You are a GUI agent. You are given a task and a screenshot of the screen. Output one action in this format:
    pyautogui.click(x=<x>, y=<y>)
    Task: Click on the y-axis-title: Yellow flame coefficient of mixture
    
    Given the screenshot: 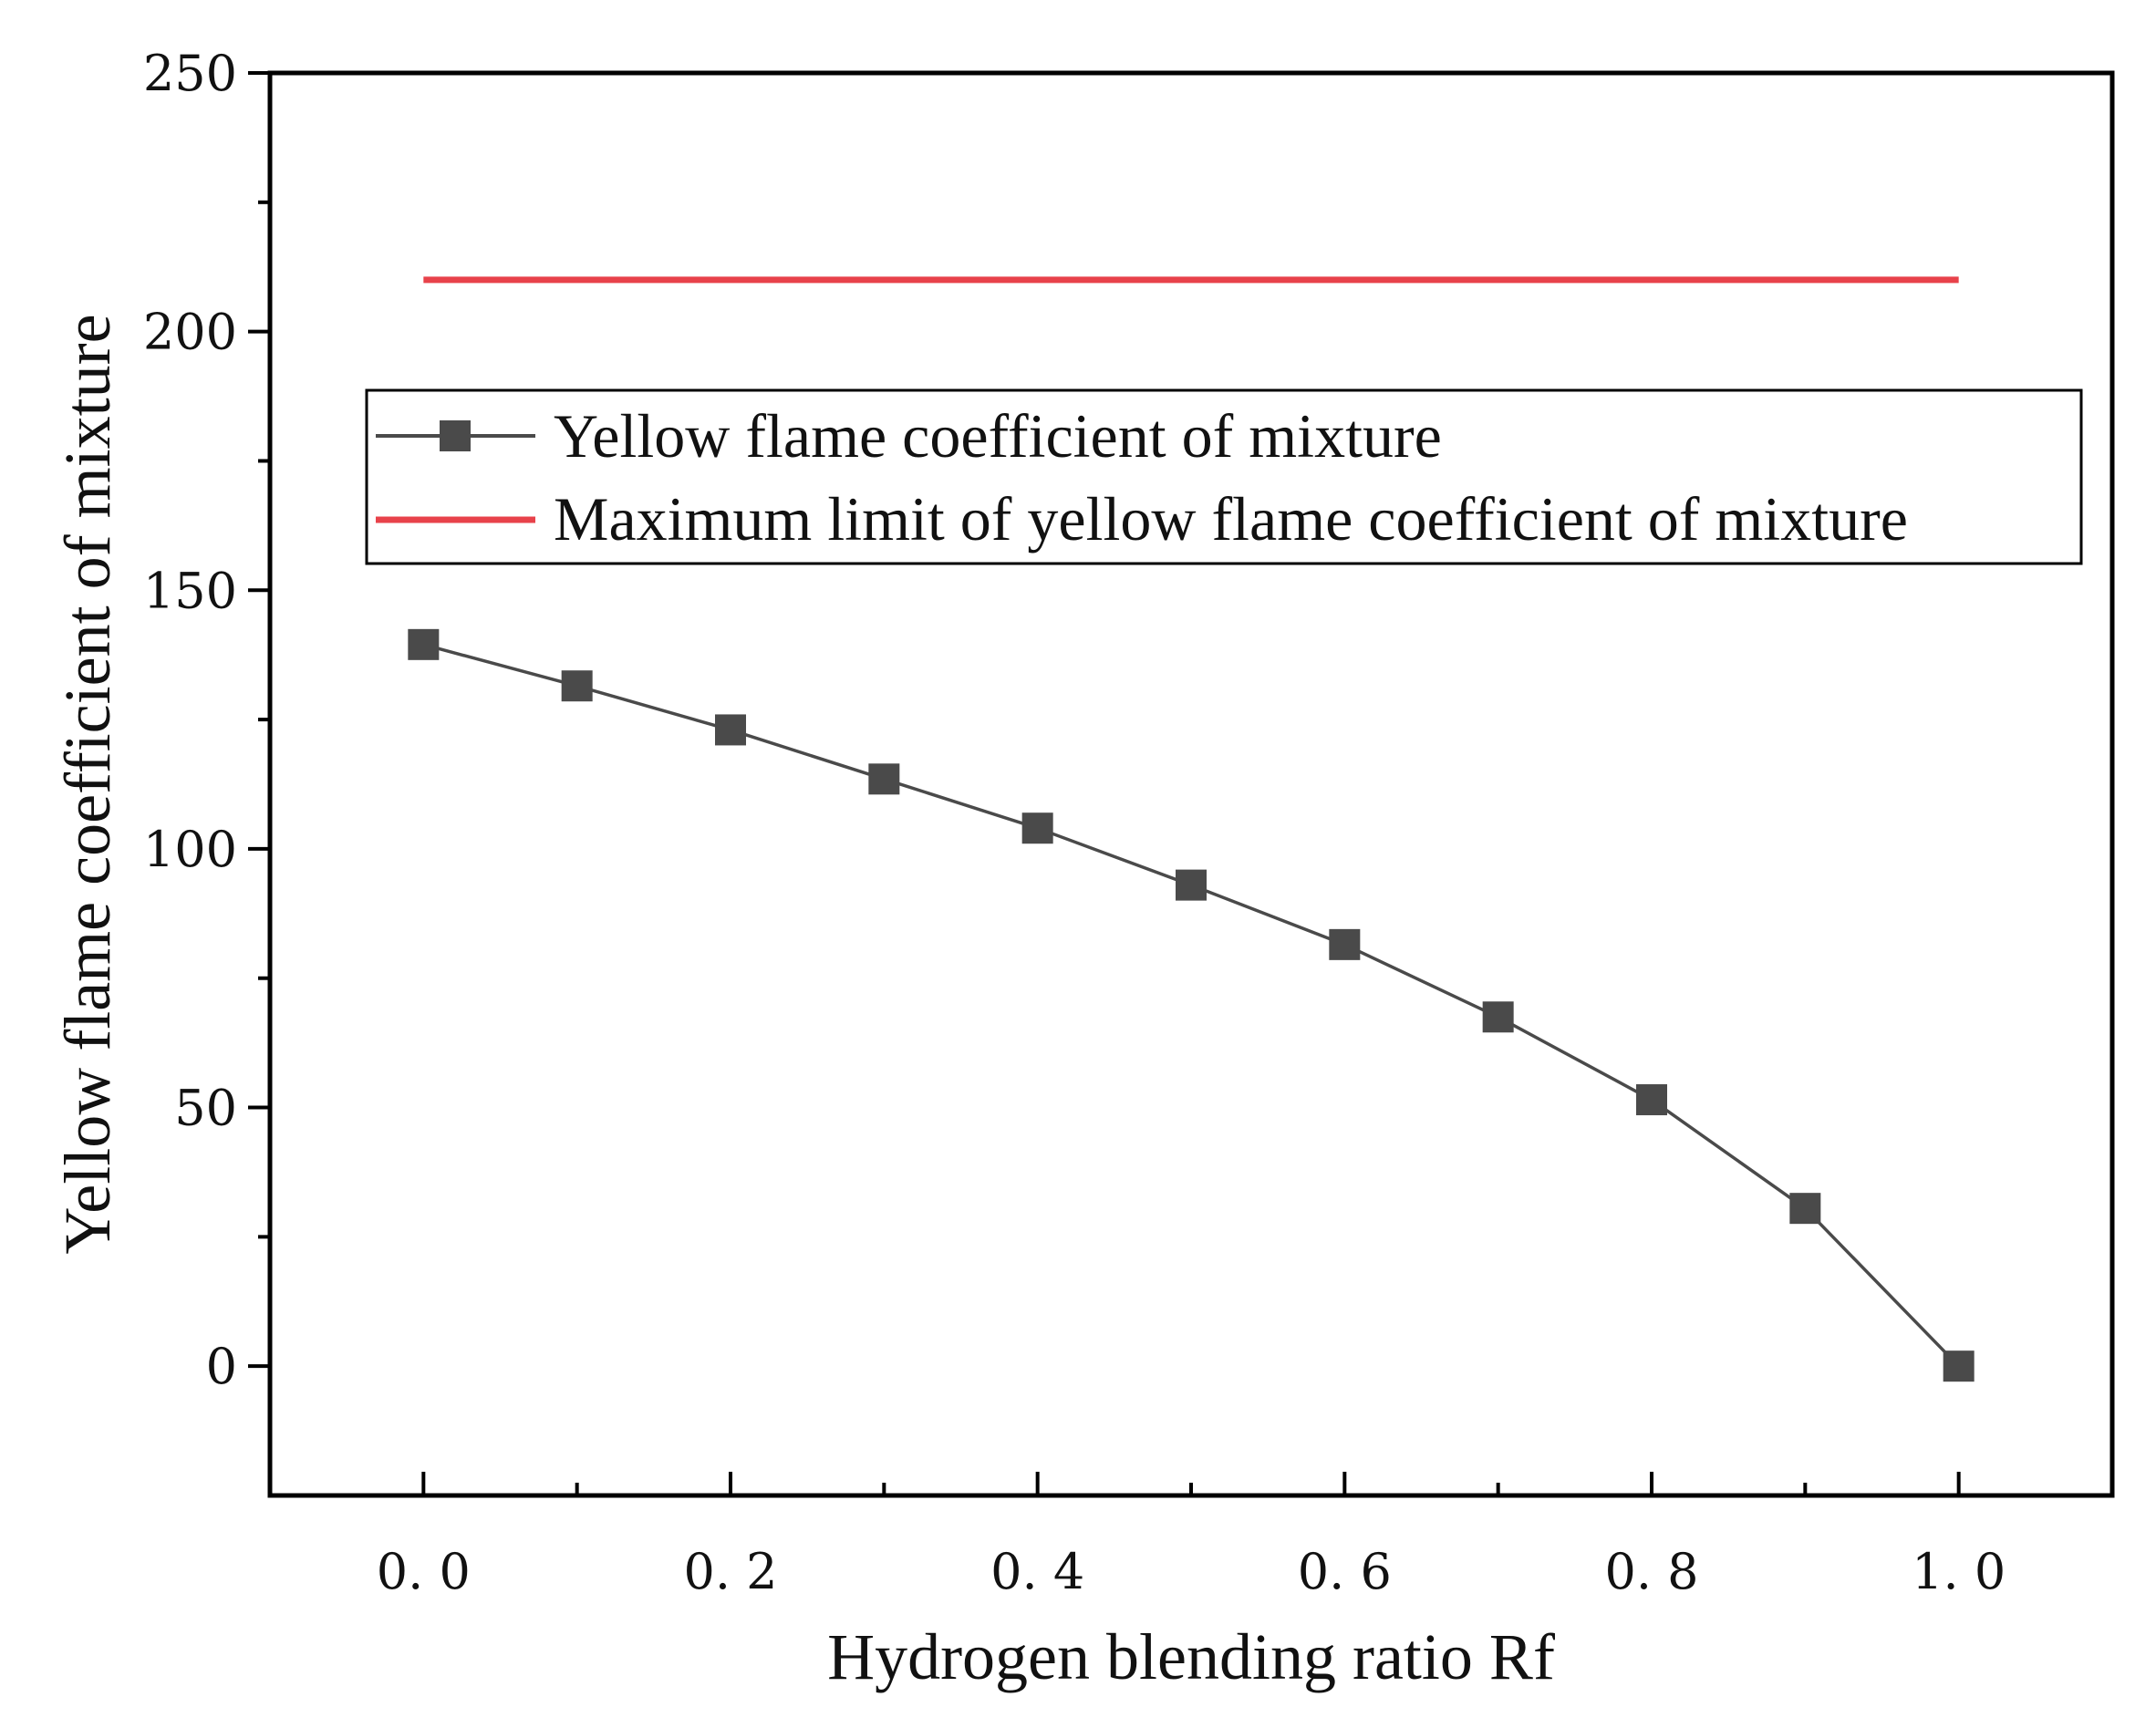 What is the action you would take?
    pyautogui.click(x=87, y=784)
    